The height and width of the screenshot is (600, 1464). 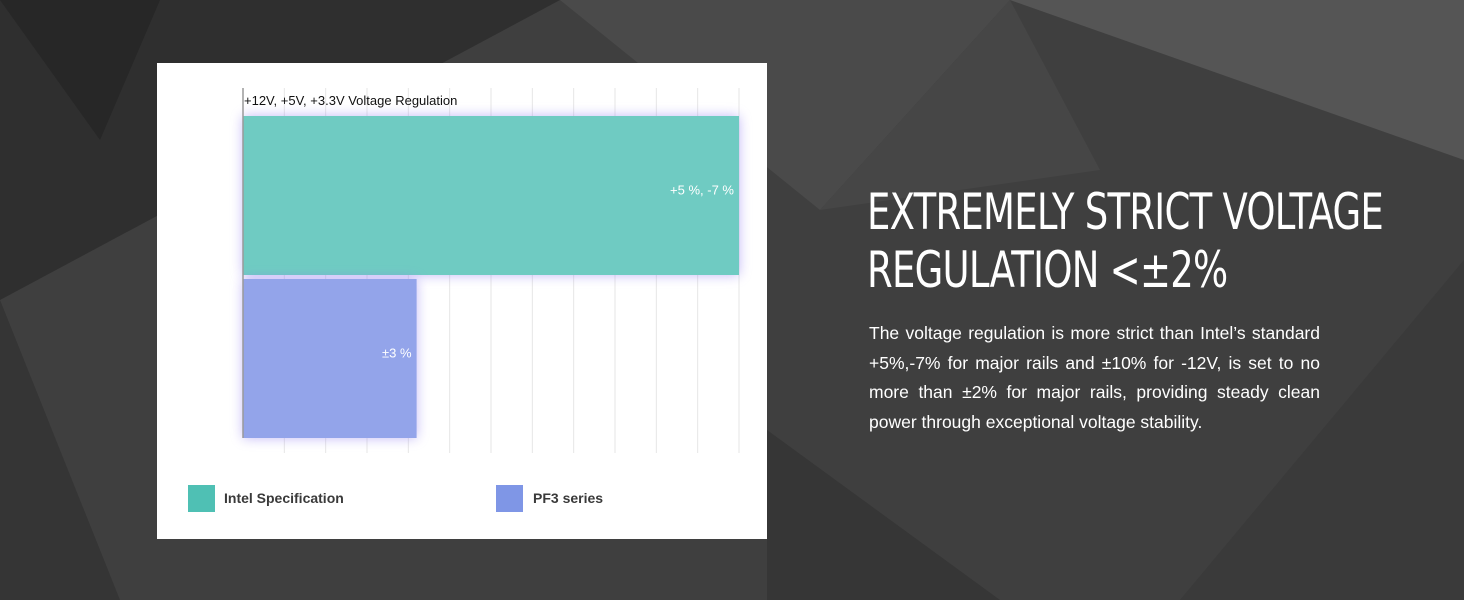 I want to click on chart-title: +12V, +5V, +3.3V Voltage Regulation, so click(x=350, y=100).